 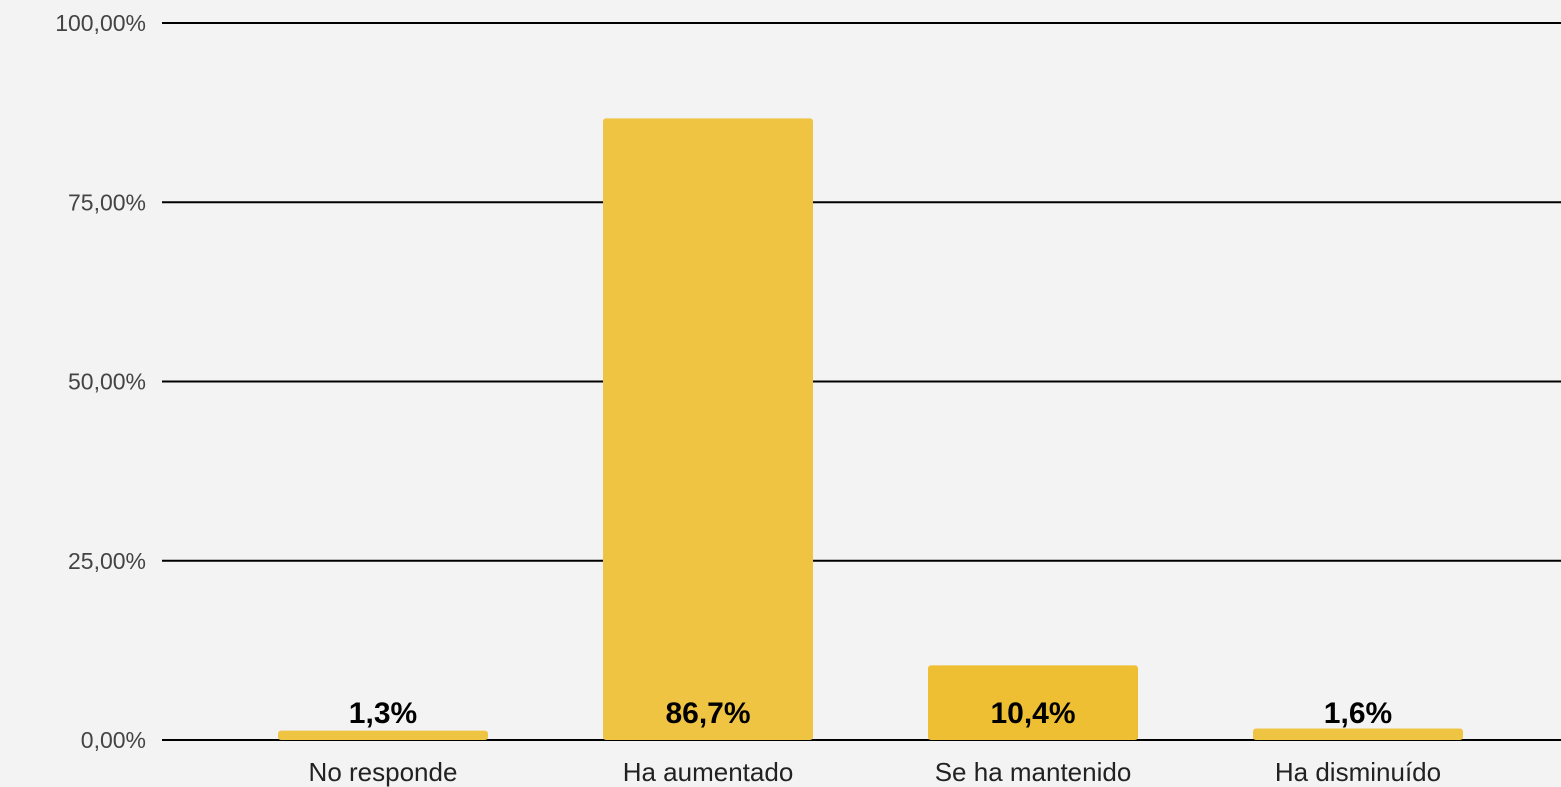 I want to click on x-tick-label: Ha aumentado, so click(x=708, y=772).